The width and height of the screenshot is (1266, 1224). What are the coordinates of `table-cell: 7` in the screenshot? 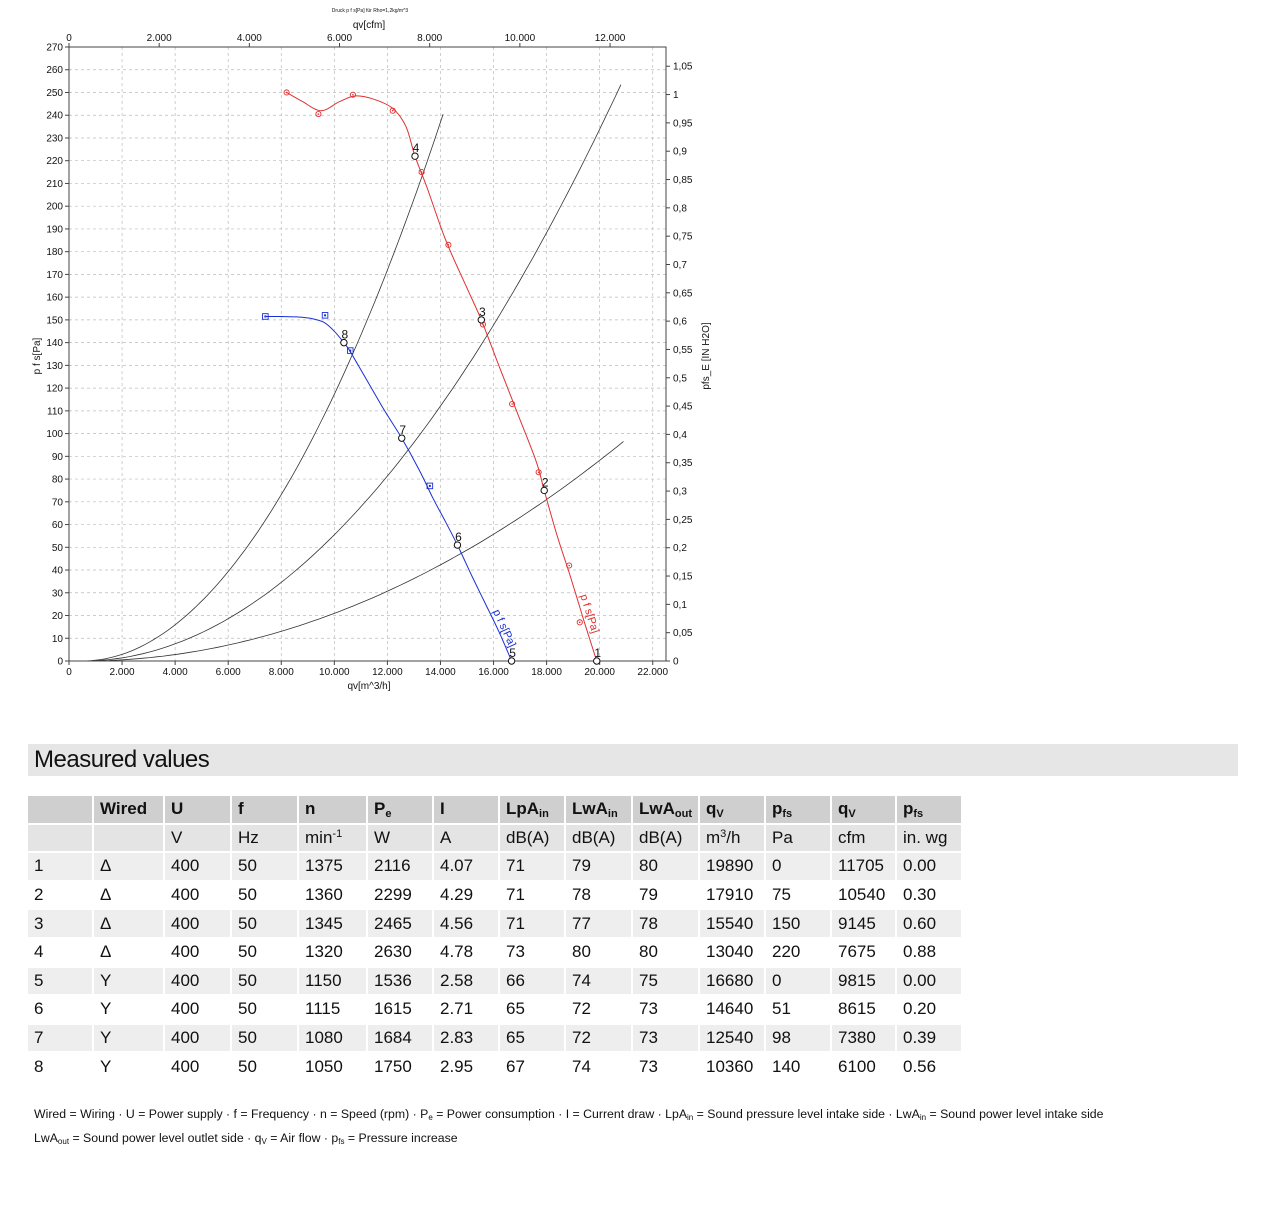 It's located at (60, 1038).